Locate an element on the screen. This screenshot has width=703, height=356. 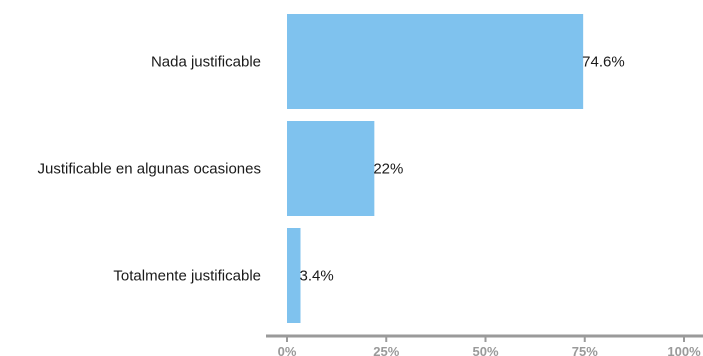
x-tick-label: 25% is located at coordinates (386, 350).